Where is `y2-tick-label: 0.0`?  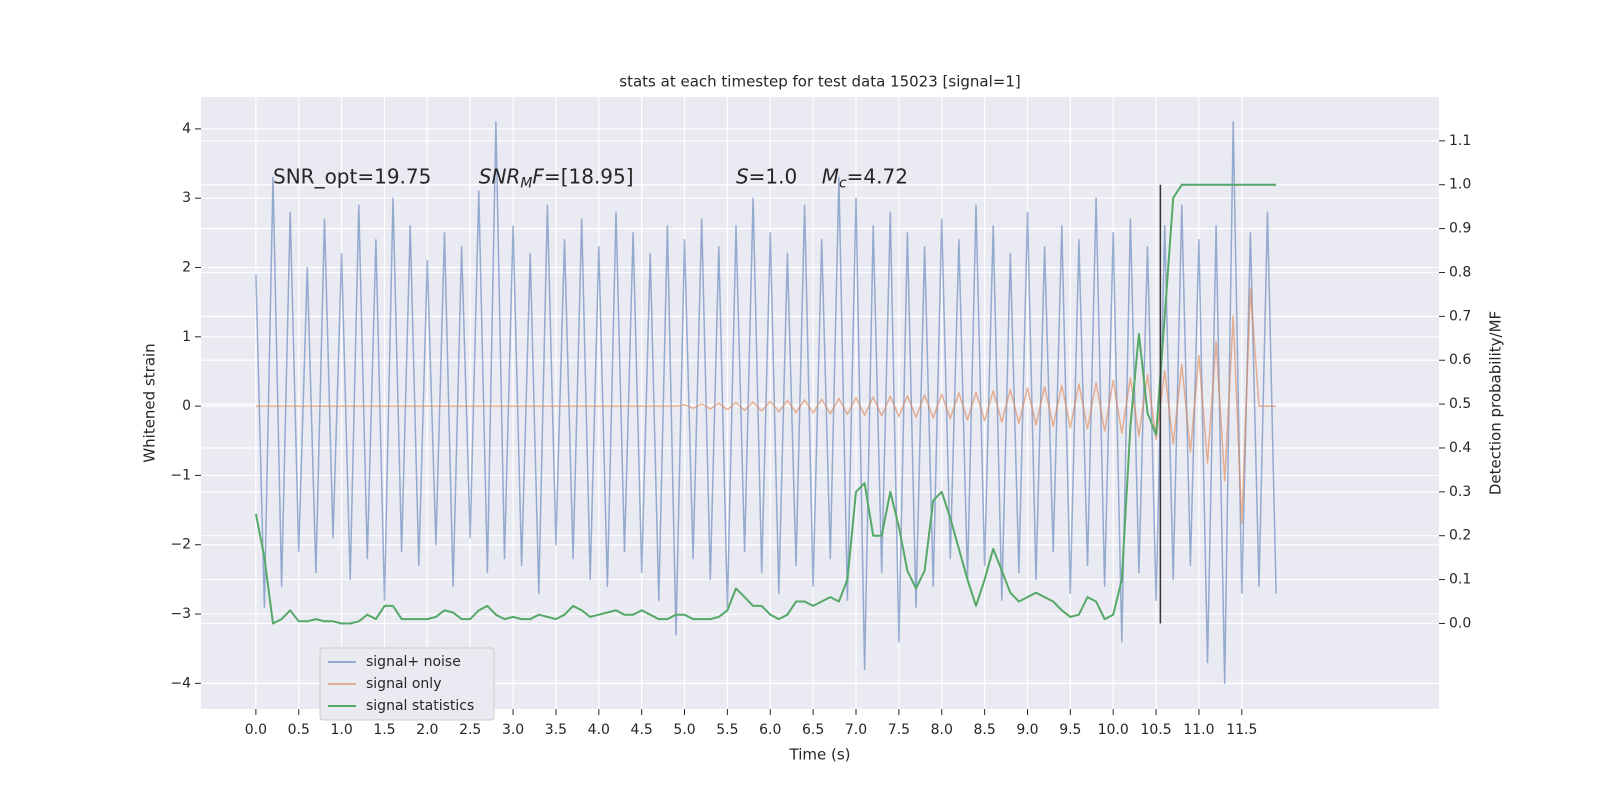
y2-tick-label: 0.0 is located at coordinates (1460, 623).